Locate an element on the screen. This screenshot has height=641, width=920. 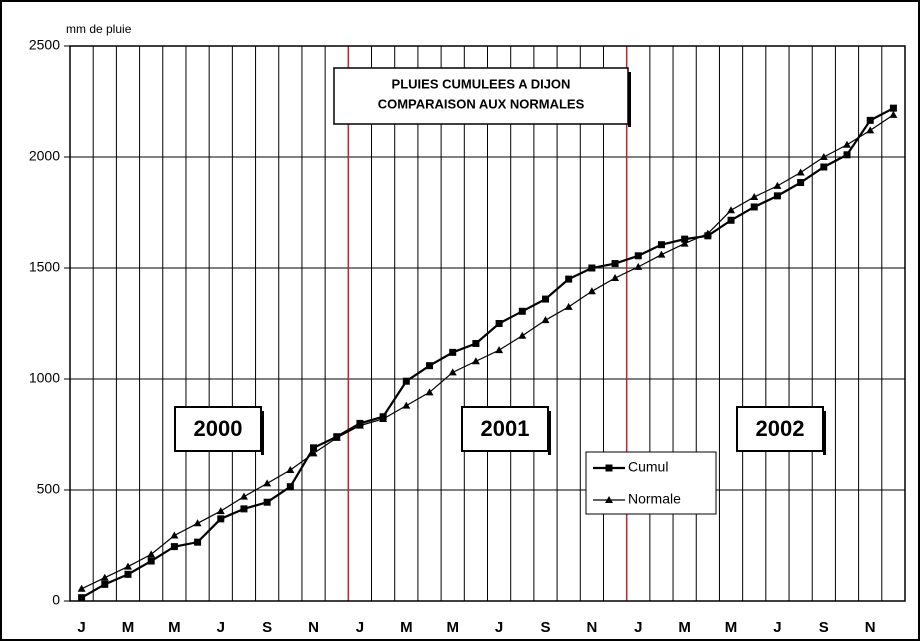
legend-box is located at coordinates (651, 483).